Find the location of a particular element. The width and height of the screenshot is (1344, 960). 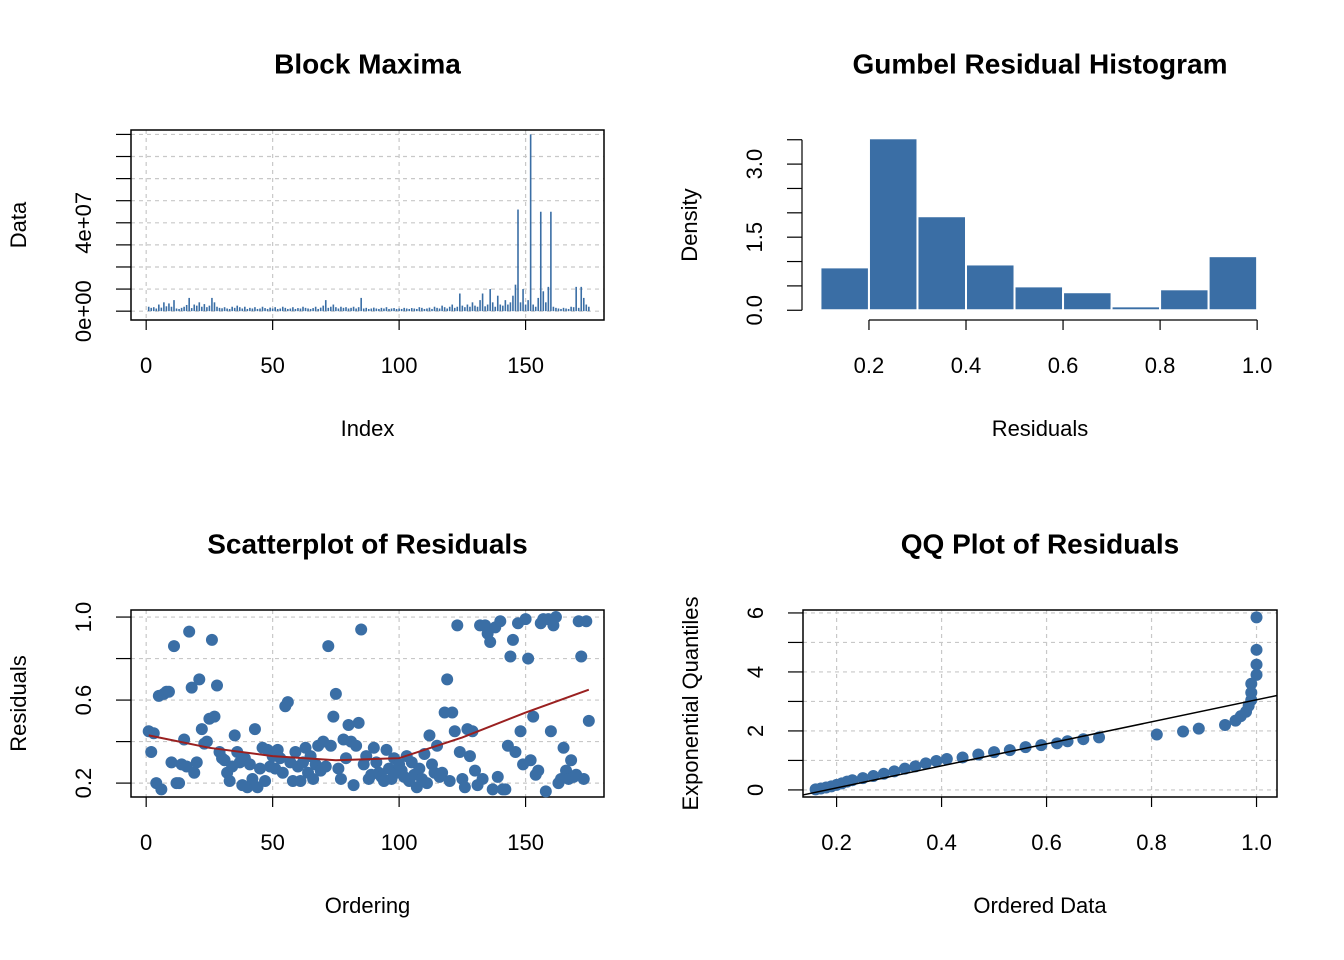

y-tick-label: 2 is located at coordinates (755, 731).